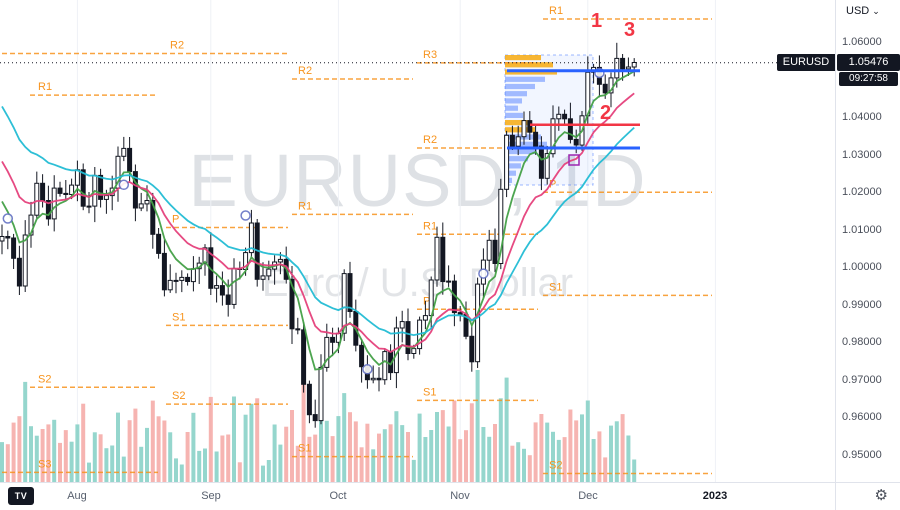 This screenshot has height=510, width=900. I want to click on time-axis-year-label: 2023, so click(715, 496).